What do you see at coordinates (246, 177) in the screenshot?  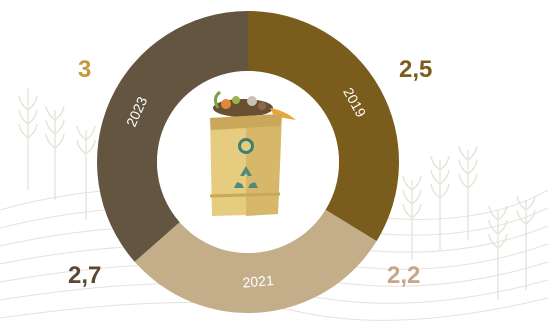 I see `recycle-icon` at bounding box center [246, 177].